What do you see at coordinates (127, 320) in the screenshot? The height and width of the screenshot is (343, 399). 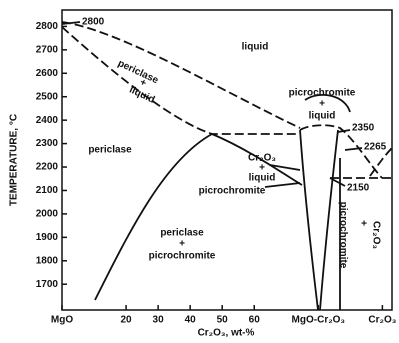 I see `x-tick-label: 20` at bounding box center [127, 320].